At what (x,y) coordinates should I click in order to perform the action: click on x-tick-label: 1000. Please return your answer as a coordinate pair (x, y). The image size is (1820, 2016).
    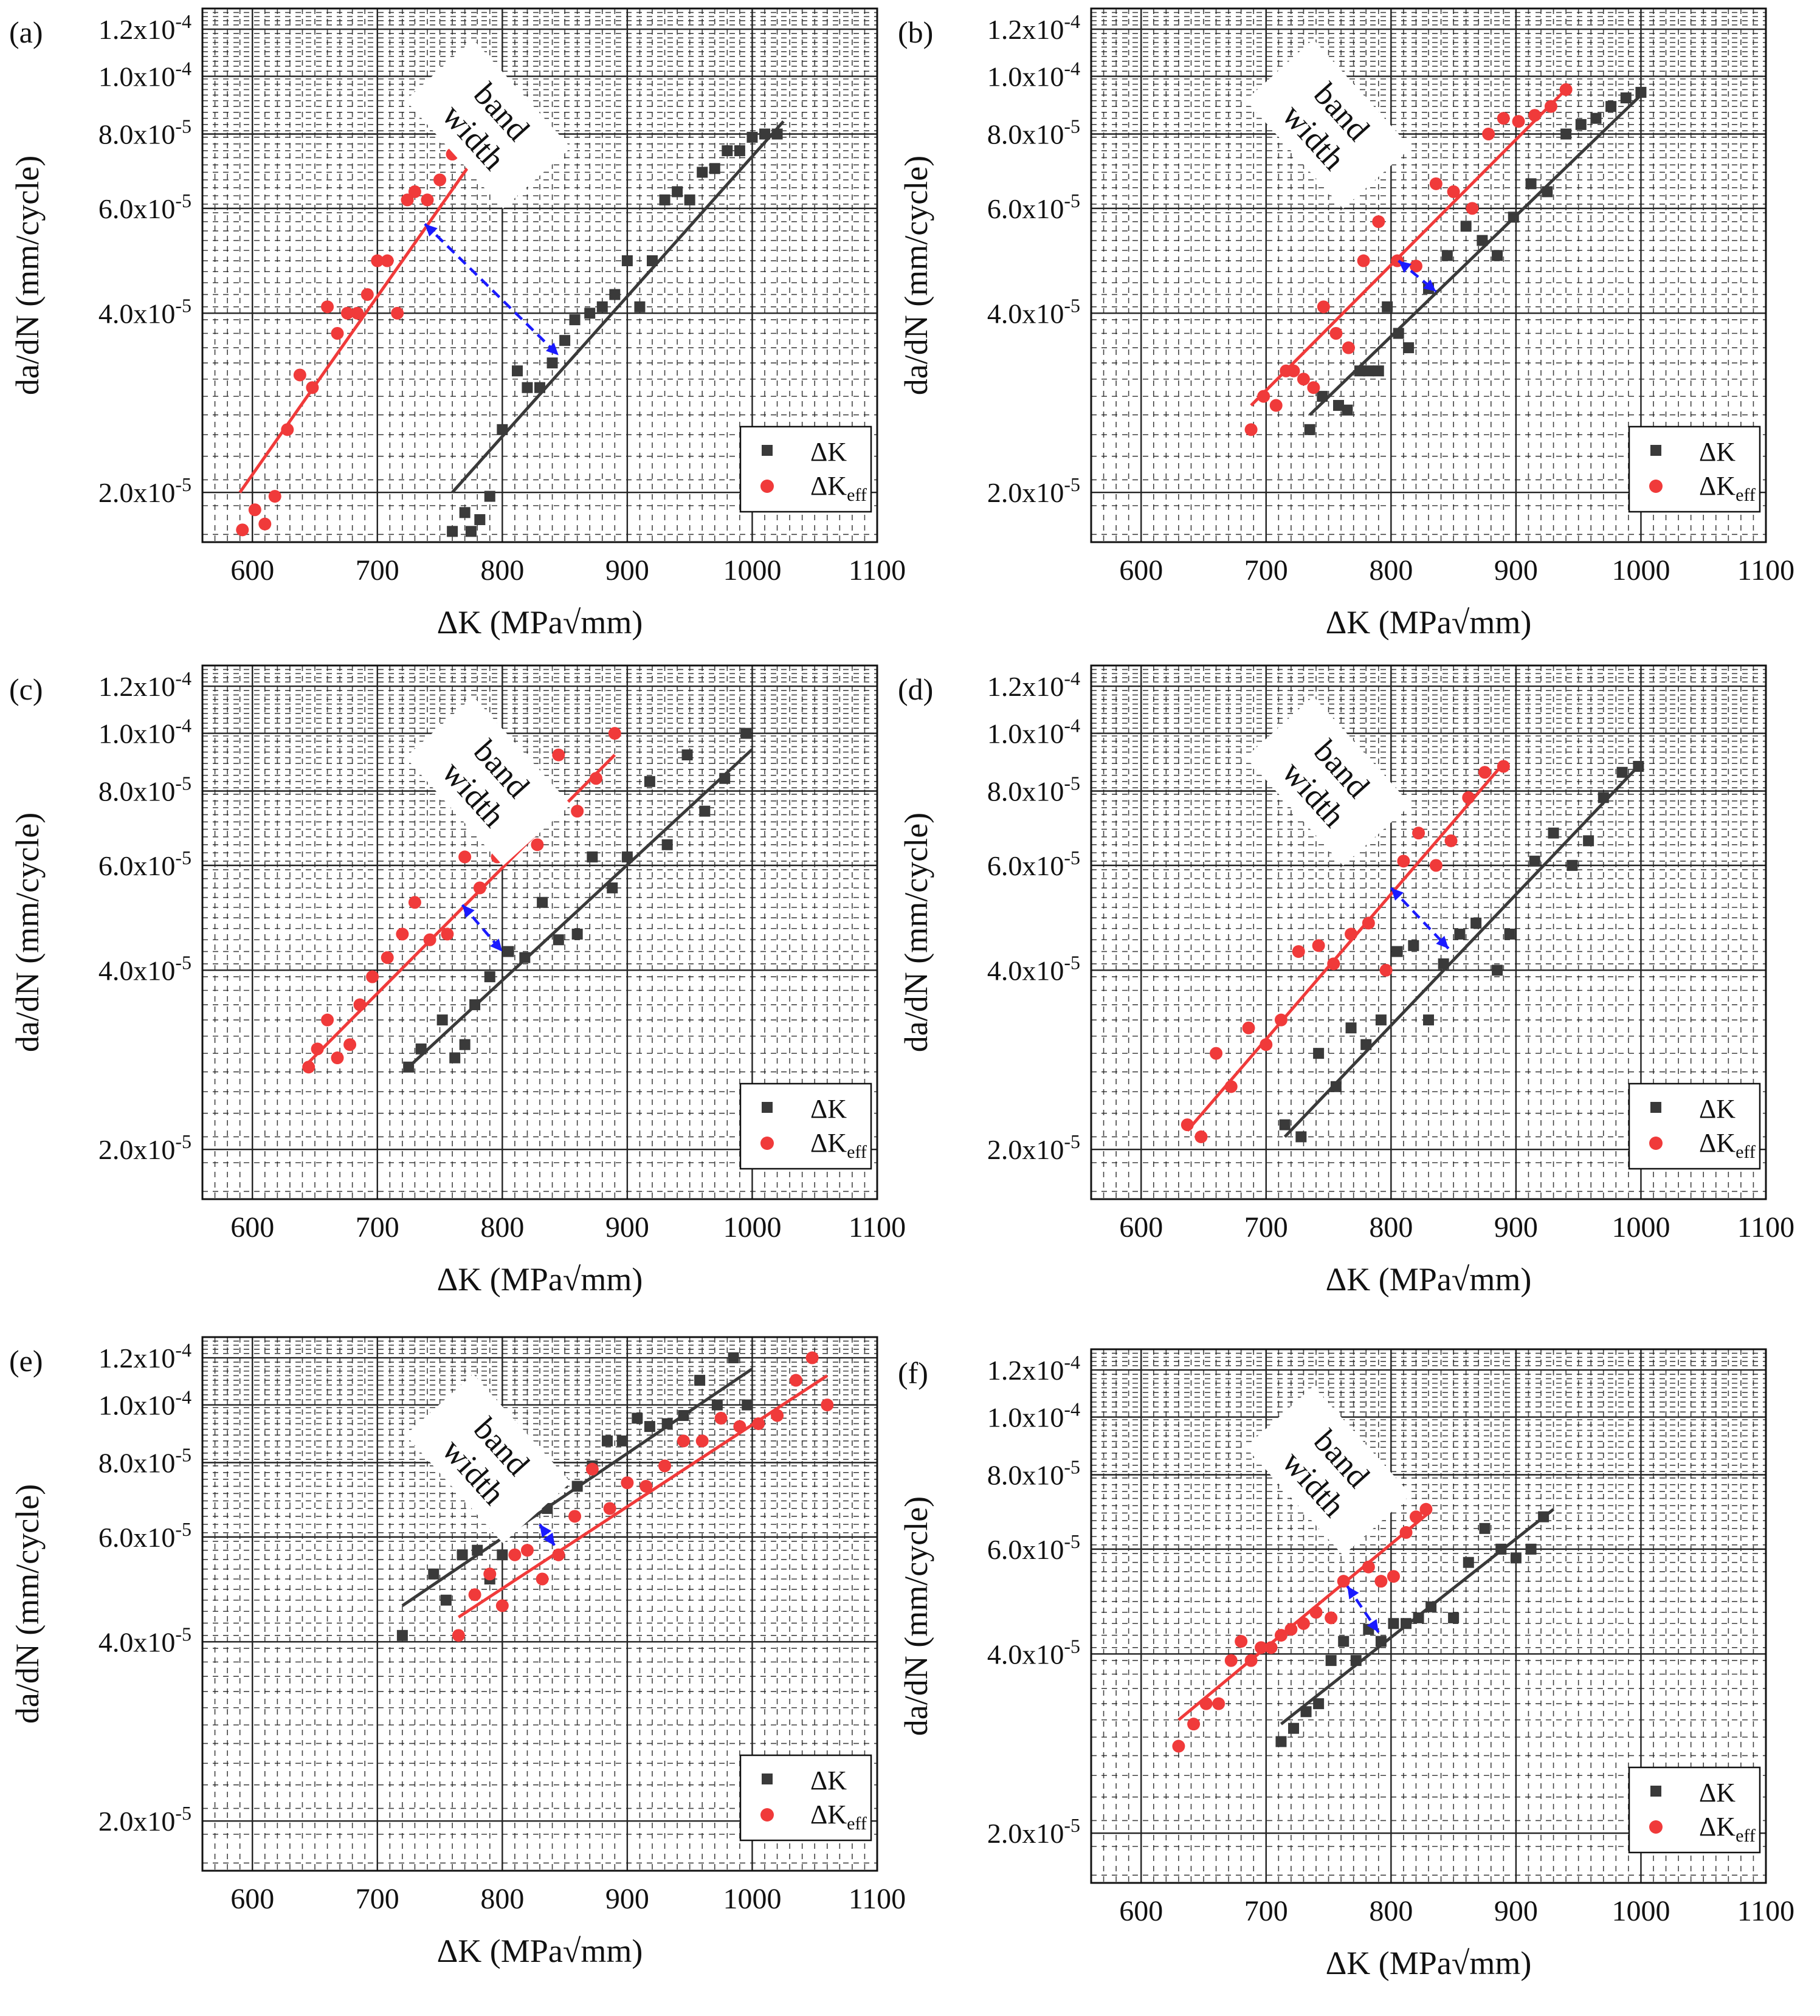
    Looking at the image, I should click on (1640, 570).